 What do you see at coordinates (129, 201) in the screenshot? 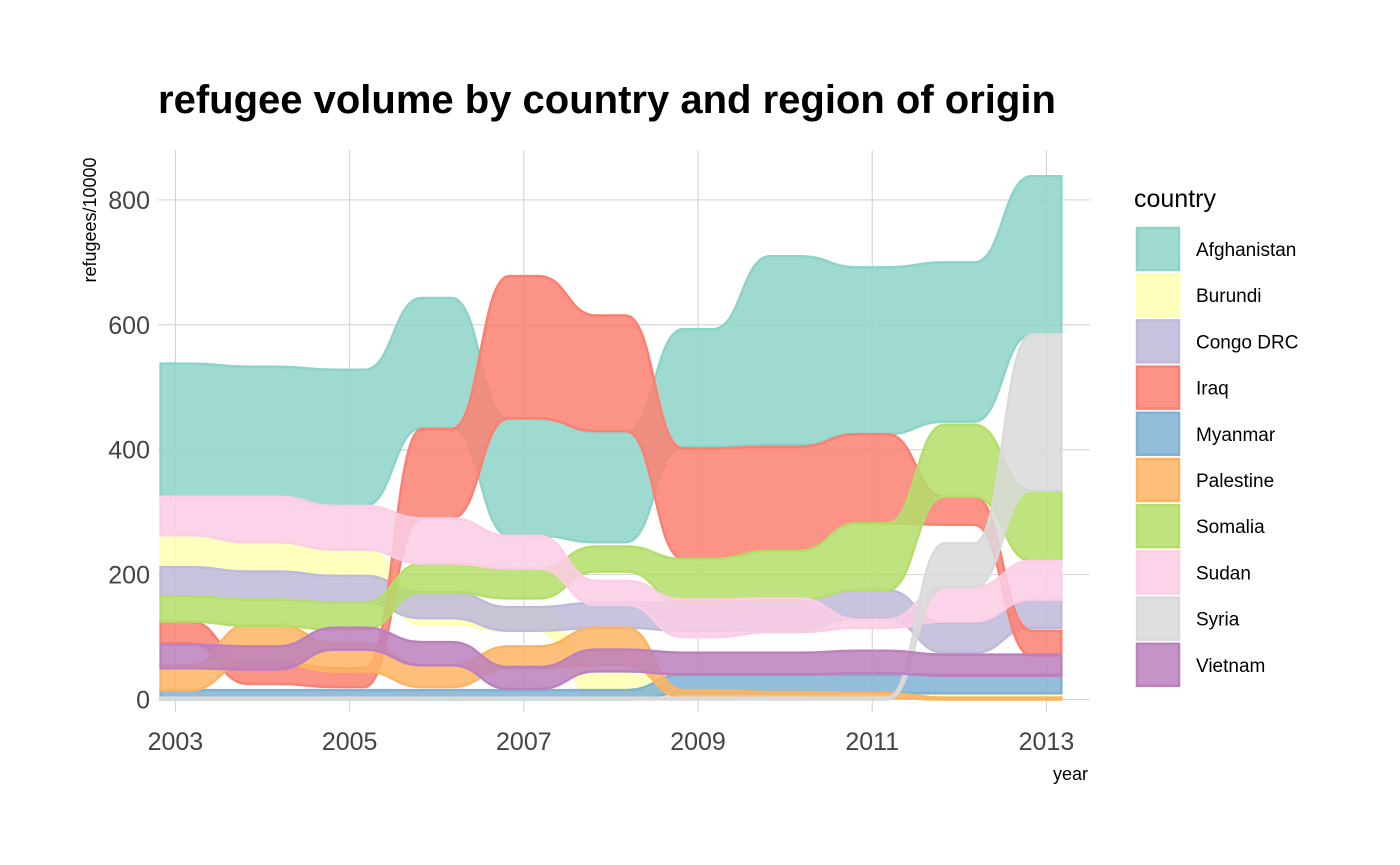
I see `y-tick-label: 800` at bounding box center [129, 201].